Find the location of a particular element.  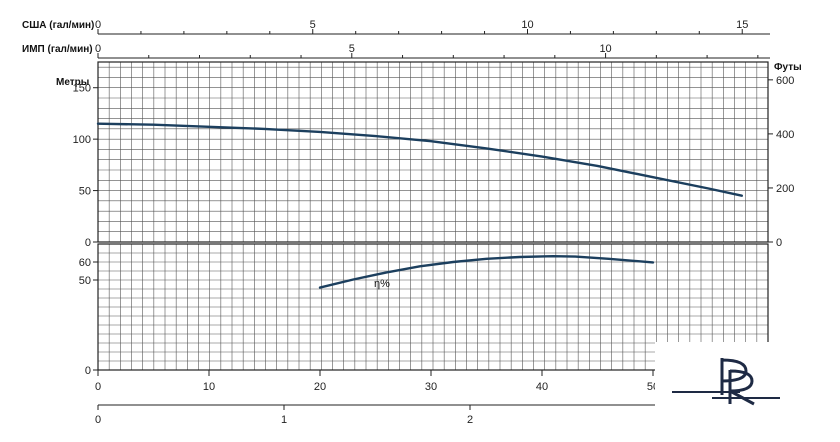

efficiency-panel-ticks: 0 50 60 is located at coordinates (88, 317).